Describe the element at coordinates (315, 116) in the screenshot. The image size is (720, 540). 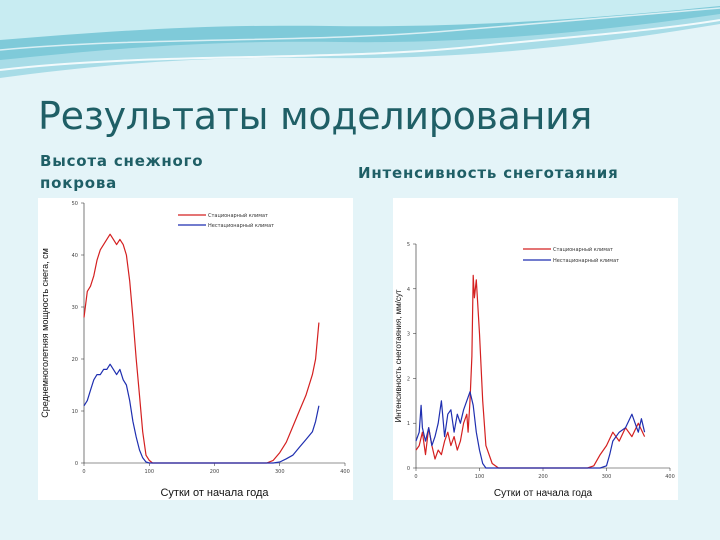
I see `slide-title: Результаты моделирования` at that location.